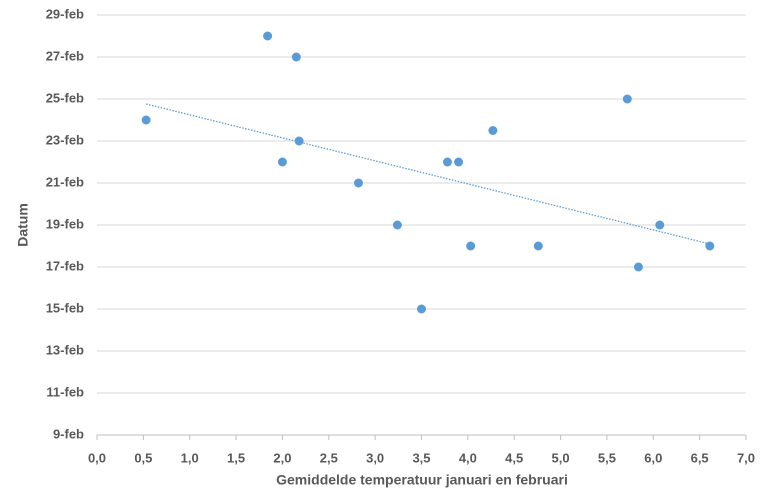 The image size is (770, 503). What do you see at coordinates (65, 55) in the screenshot?
I see `y-tick-label: 27-feb` at bounding box center [65, 55].